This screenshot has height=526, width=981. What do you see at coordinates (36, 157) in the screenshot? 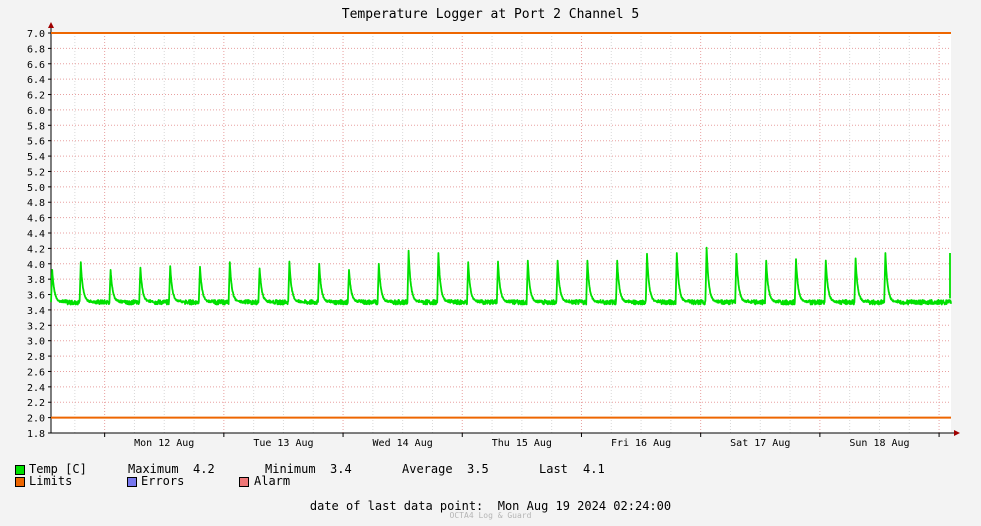
I see `y-tick-label: 5.4` at bounding box center [36, 157].